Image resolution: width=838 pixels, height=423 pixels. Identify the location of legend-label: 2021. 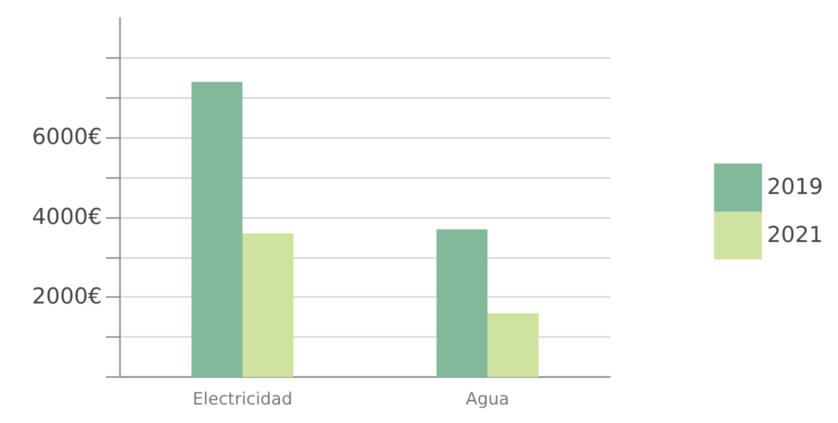
(795, 235).